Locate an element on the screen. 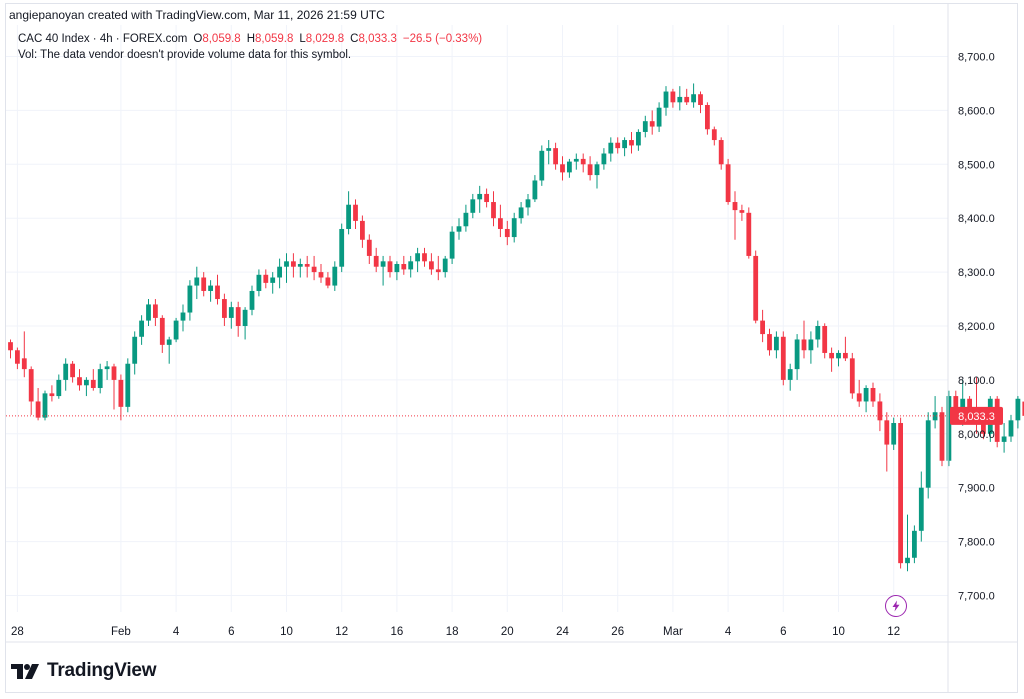  y-tick-label: 8,400.0 is located at coordinates (976, 219).